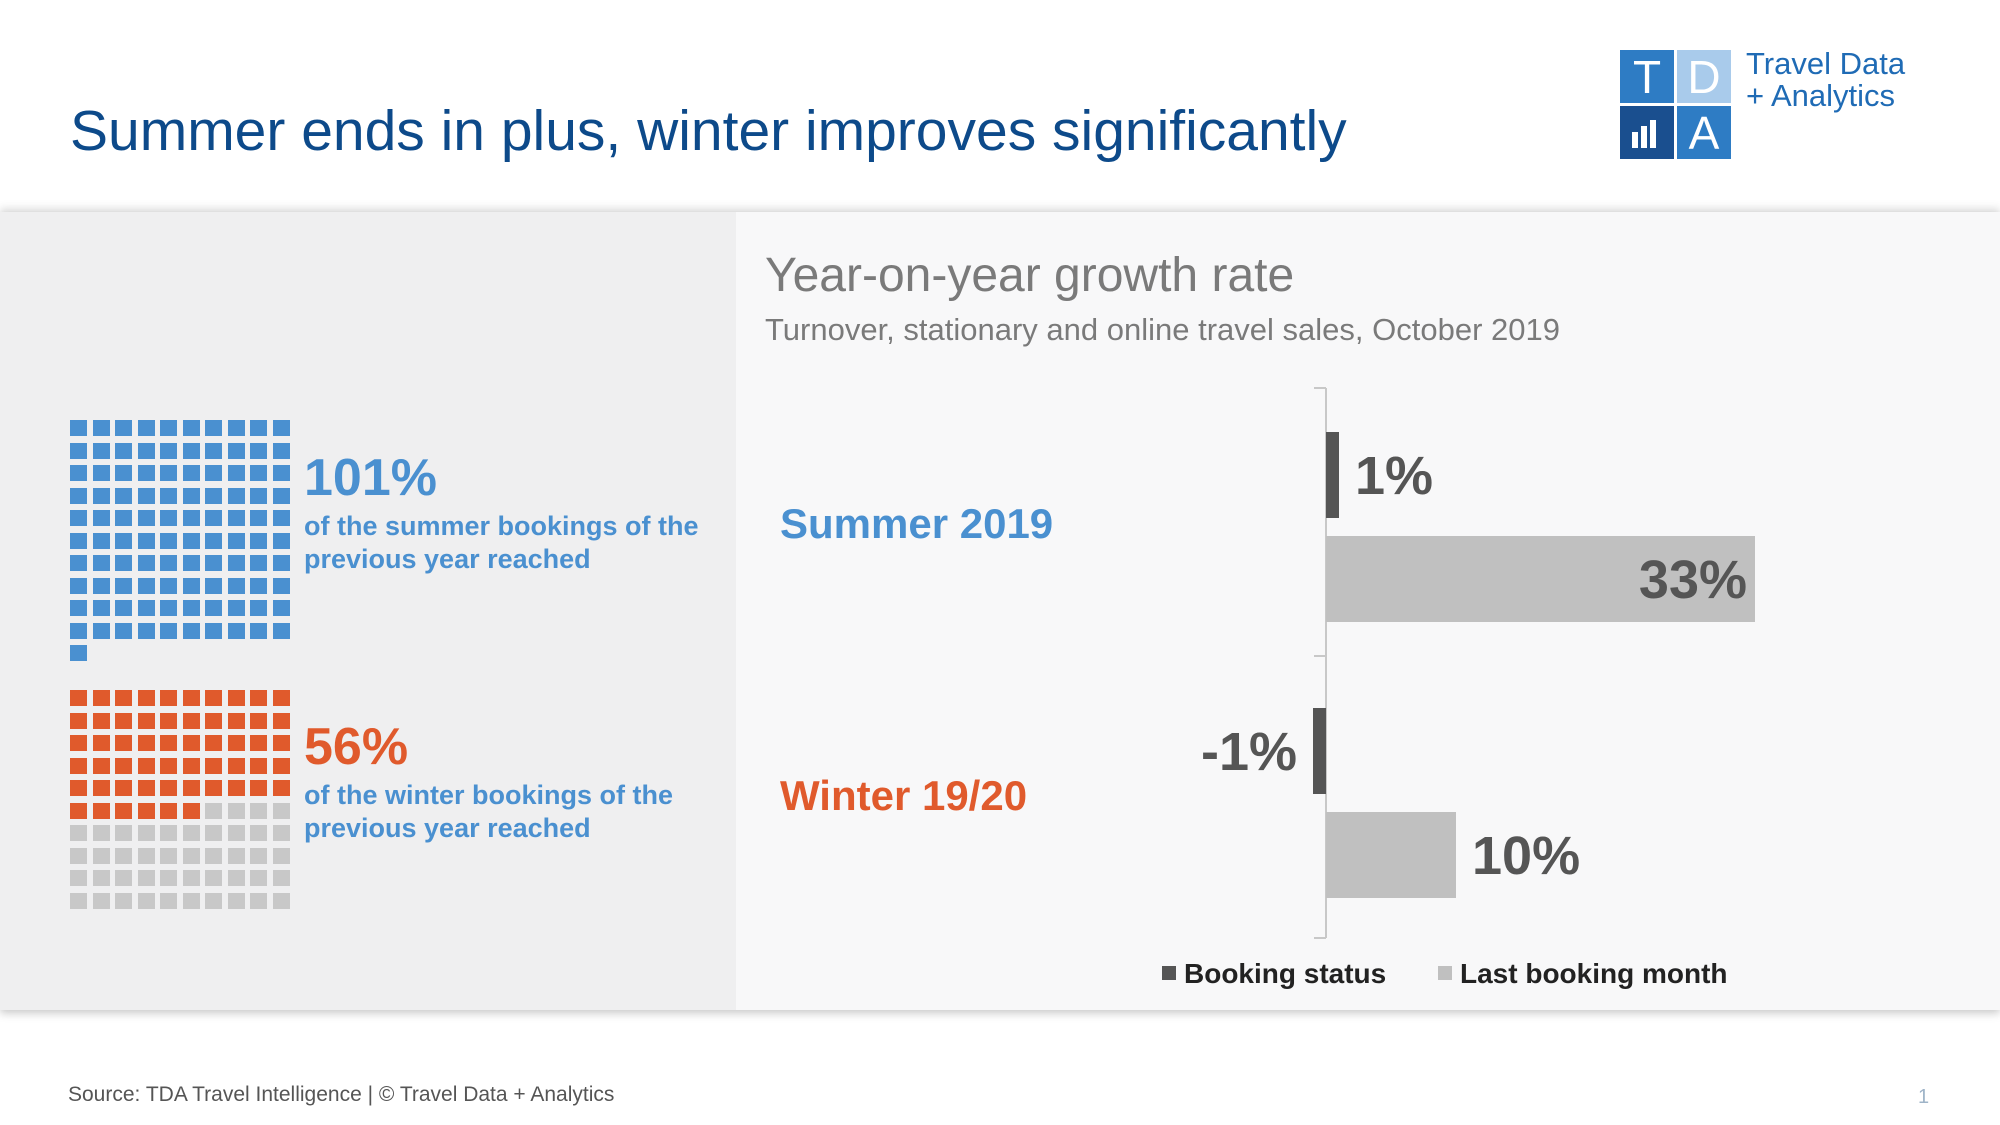  What do you see at coordinates (1924, 1097) in the screenshot?
I see `page-number: 1` at bounding box center [1924, 1097].